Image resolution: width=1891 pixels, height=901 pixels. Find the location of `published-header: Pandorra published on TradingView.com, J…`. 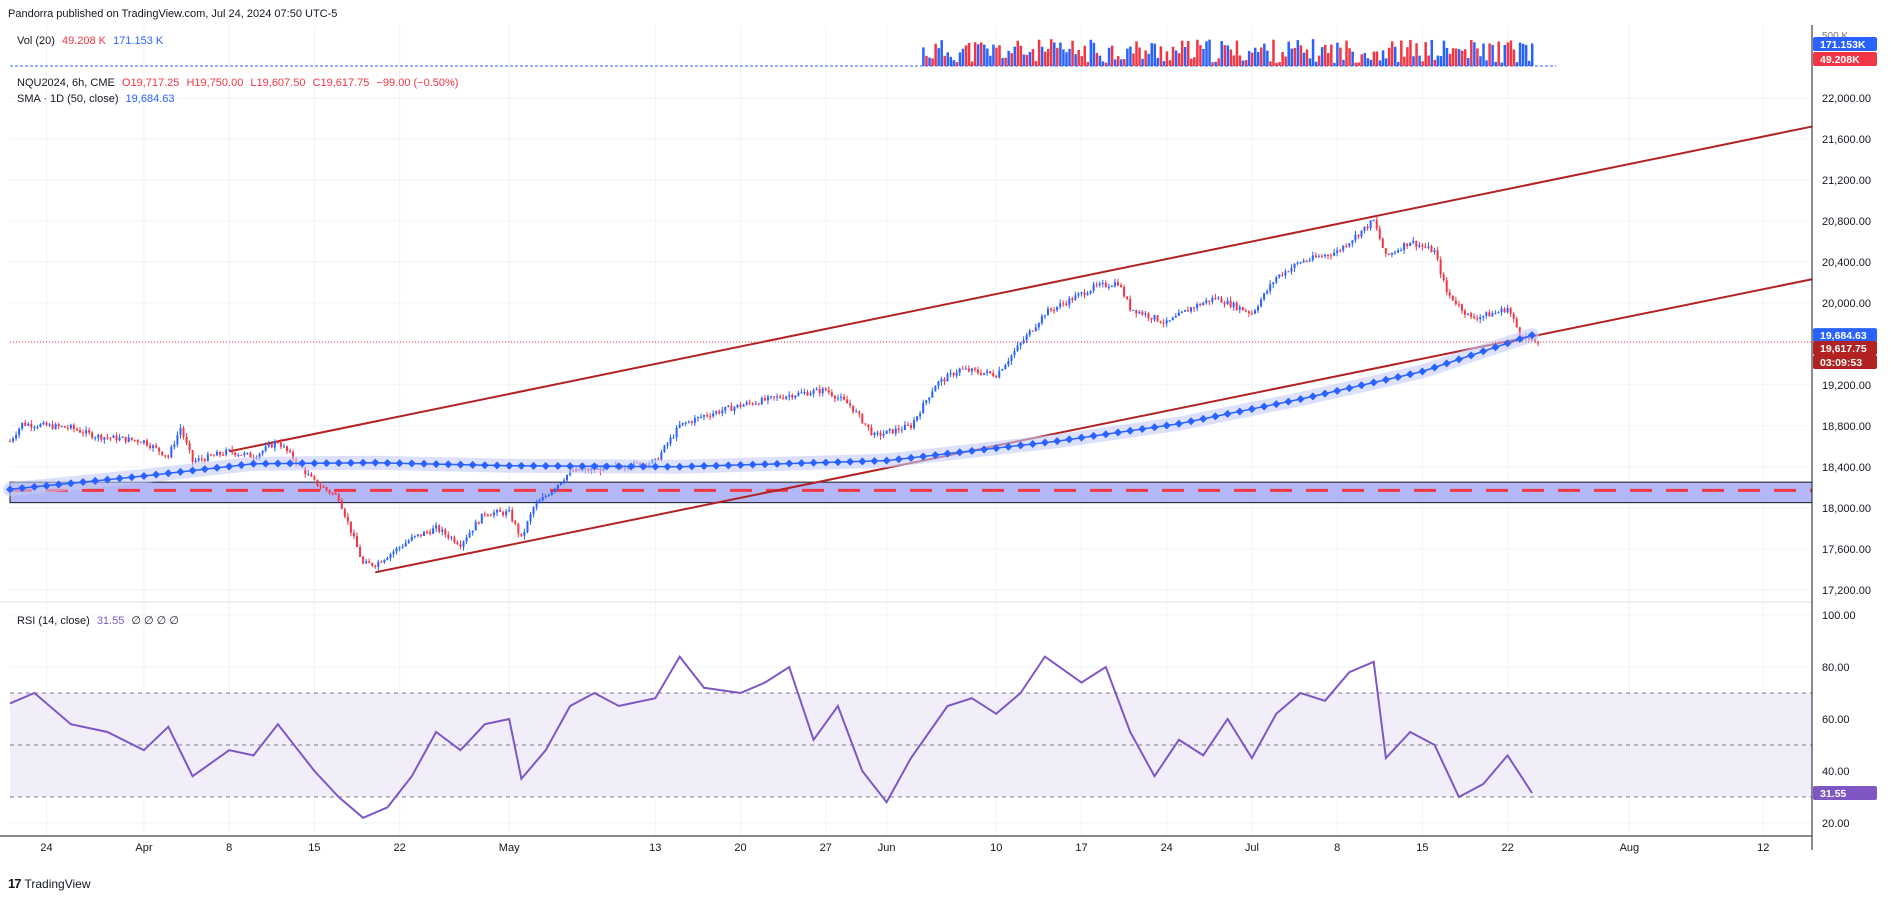

published-header: Pandorra published on TradingView.com, J… is located at coordinates (173, 14).